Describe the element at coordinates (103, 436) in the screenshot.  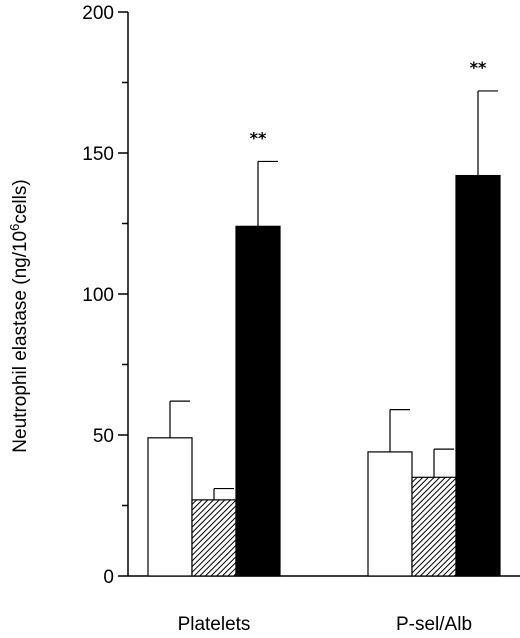
I see `y-tick-label: 50` at that location.